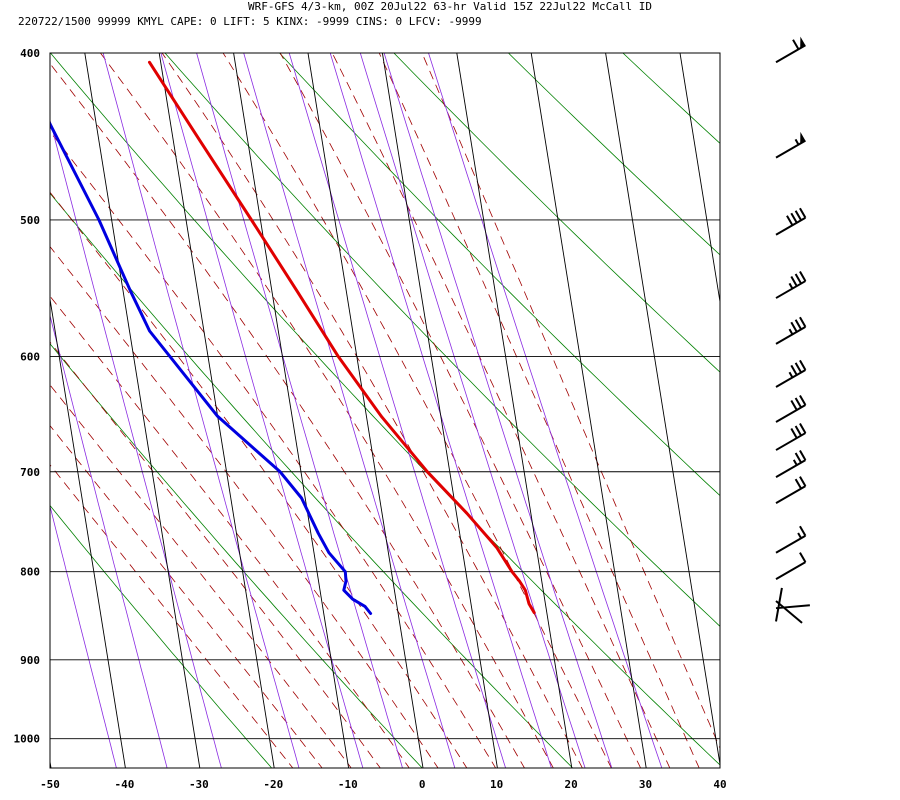  What do you see at coordinates (83, 636) in the screenshot?
I see `mixing-ratio-line` at bounding box center [83, 636].